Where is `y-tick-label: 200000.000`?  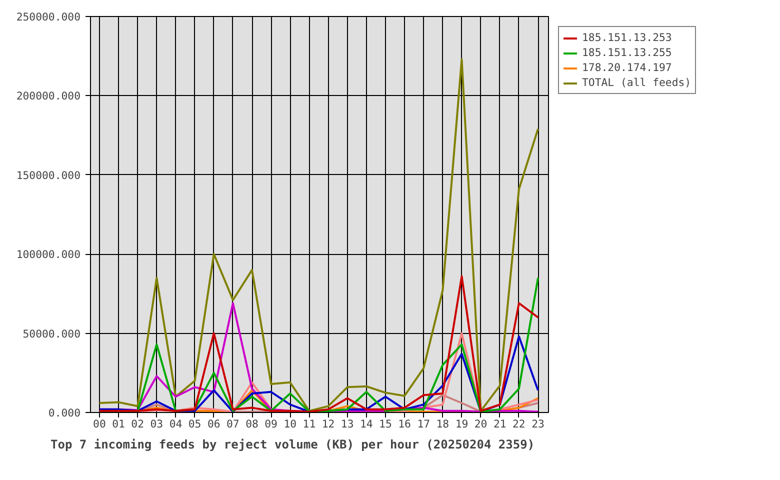
y-tick-label: 200000.000 is located at coordinates (48, 96).